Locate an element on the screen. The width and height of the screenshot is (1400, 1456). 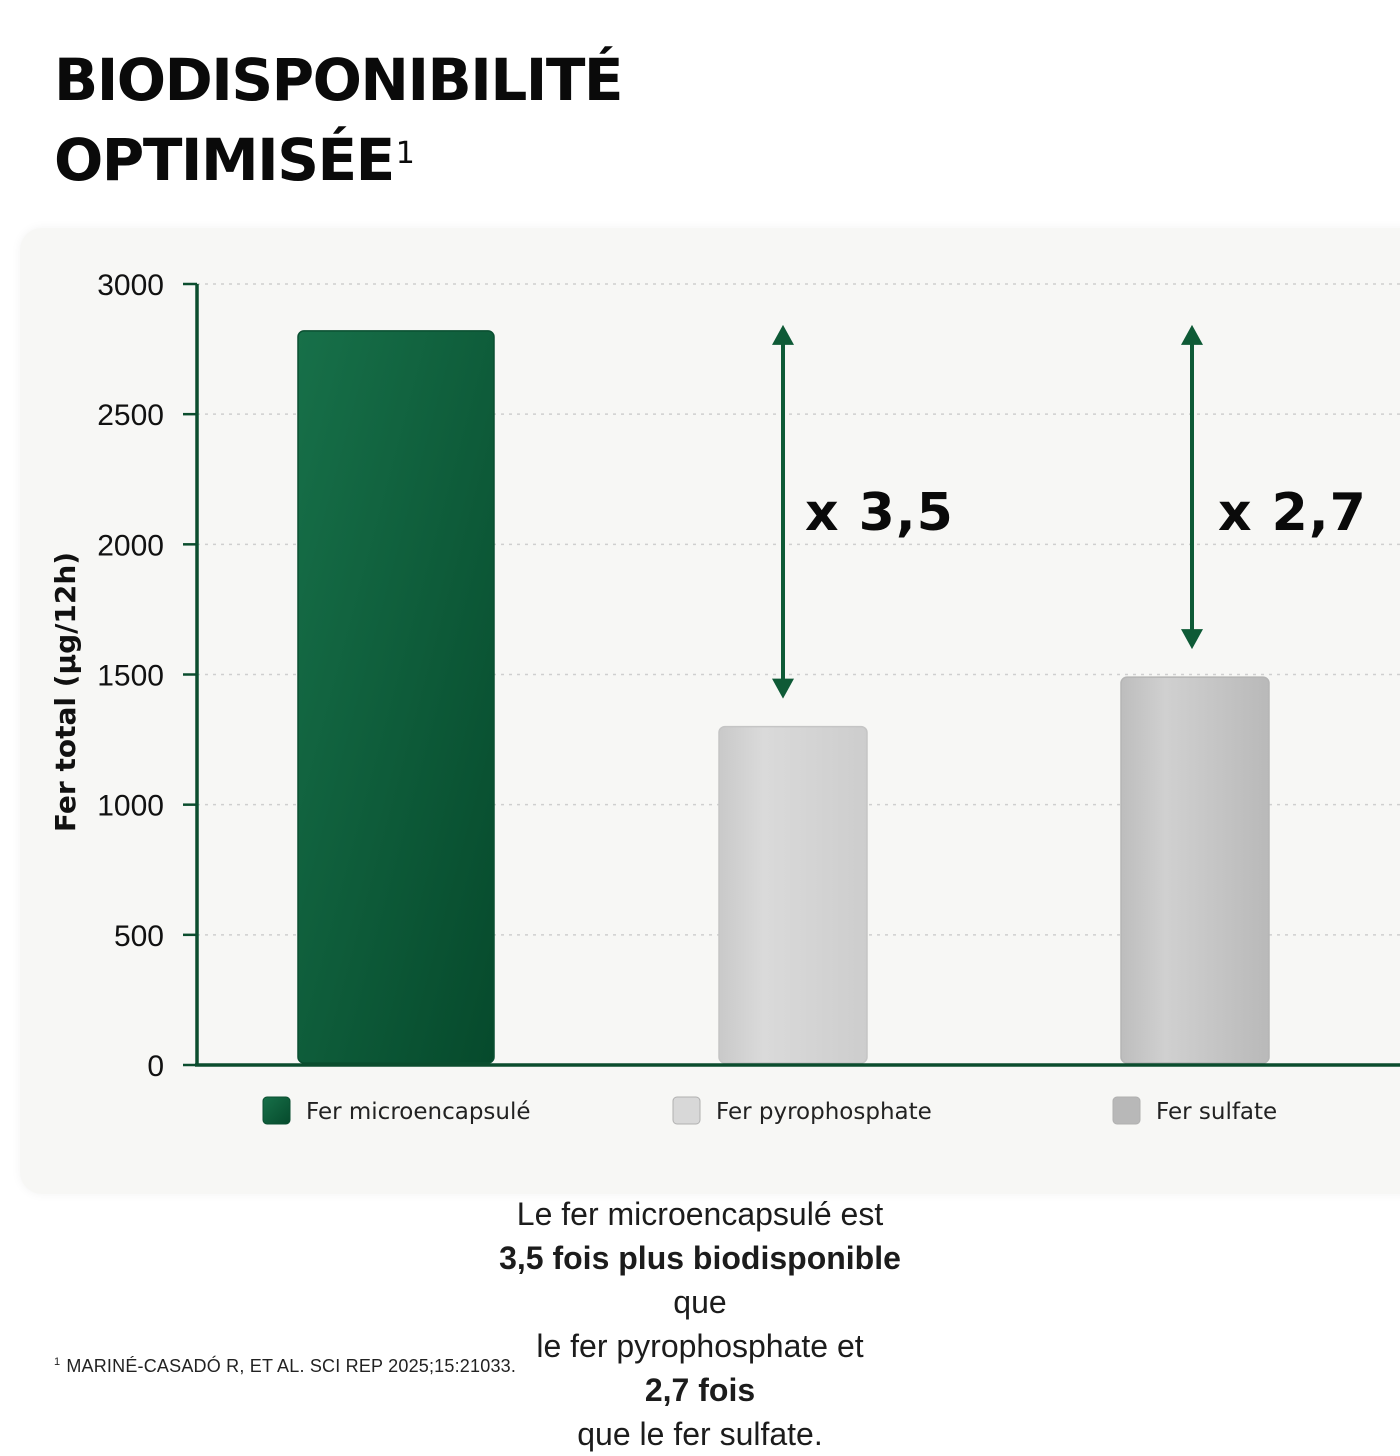
footnote-marker: 1 is located at coordinates (57, 1362).